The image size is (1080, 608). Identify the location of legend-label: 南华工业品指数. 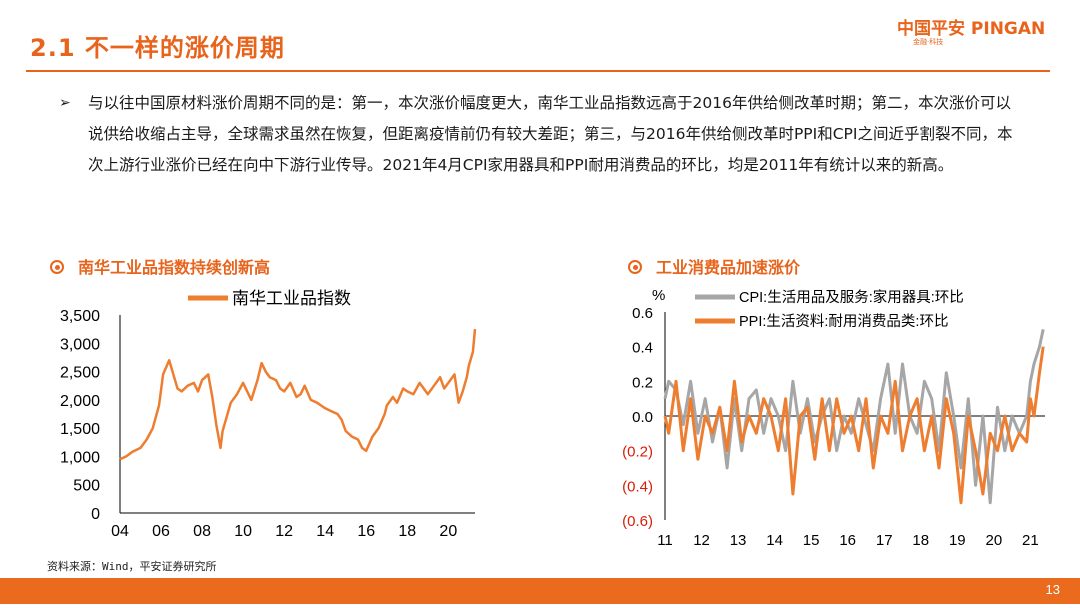
(291, 298).